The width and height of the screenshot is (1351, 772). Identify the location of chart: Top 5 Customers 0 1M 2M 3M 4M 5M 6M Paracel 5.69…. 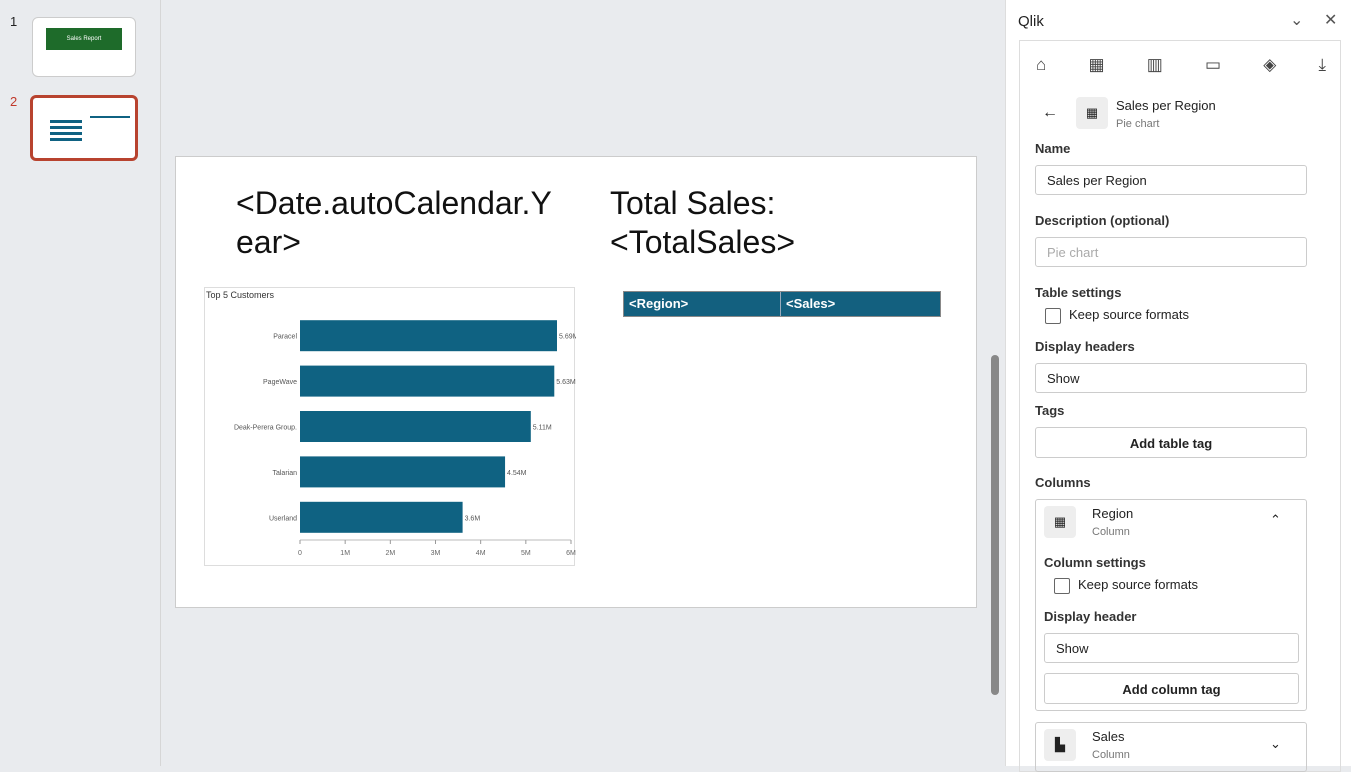
(390, 427).